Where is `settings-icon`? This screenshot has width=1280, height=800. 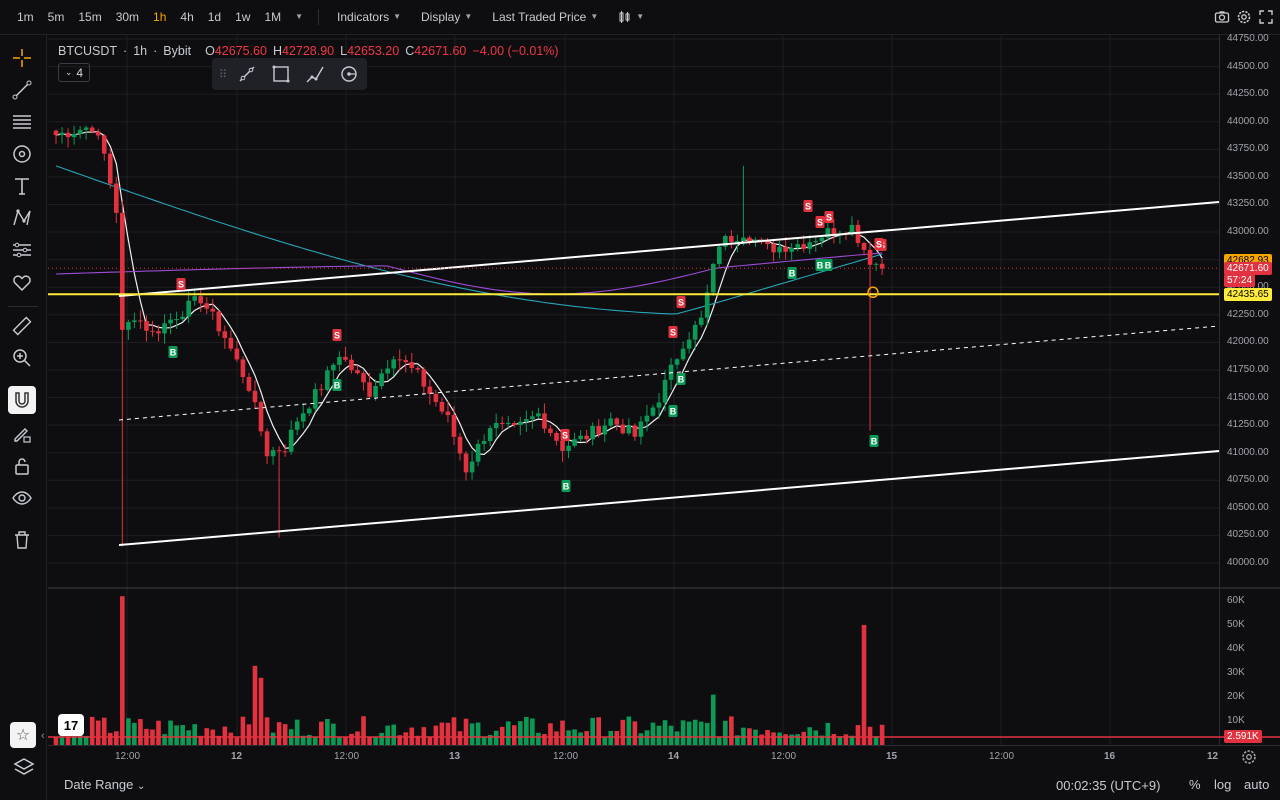 settings-icon is located at coordinates (1244, 17).